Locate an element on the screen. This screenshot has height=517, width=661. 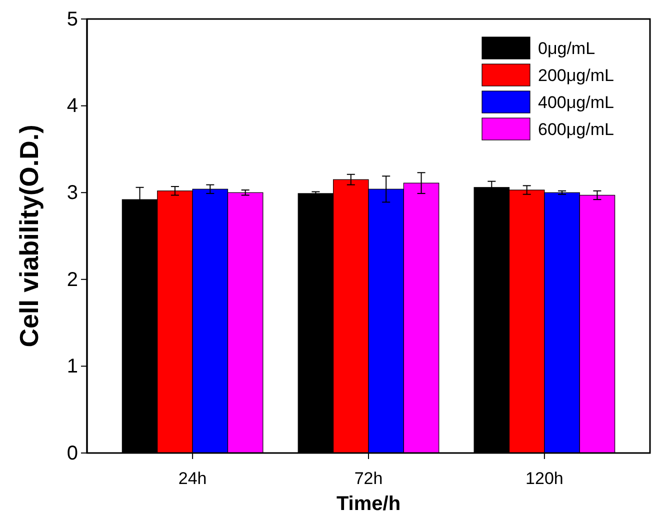
y-tick-label: 4 is located at coordinates (72, 106).